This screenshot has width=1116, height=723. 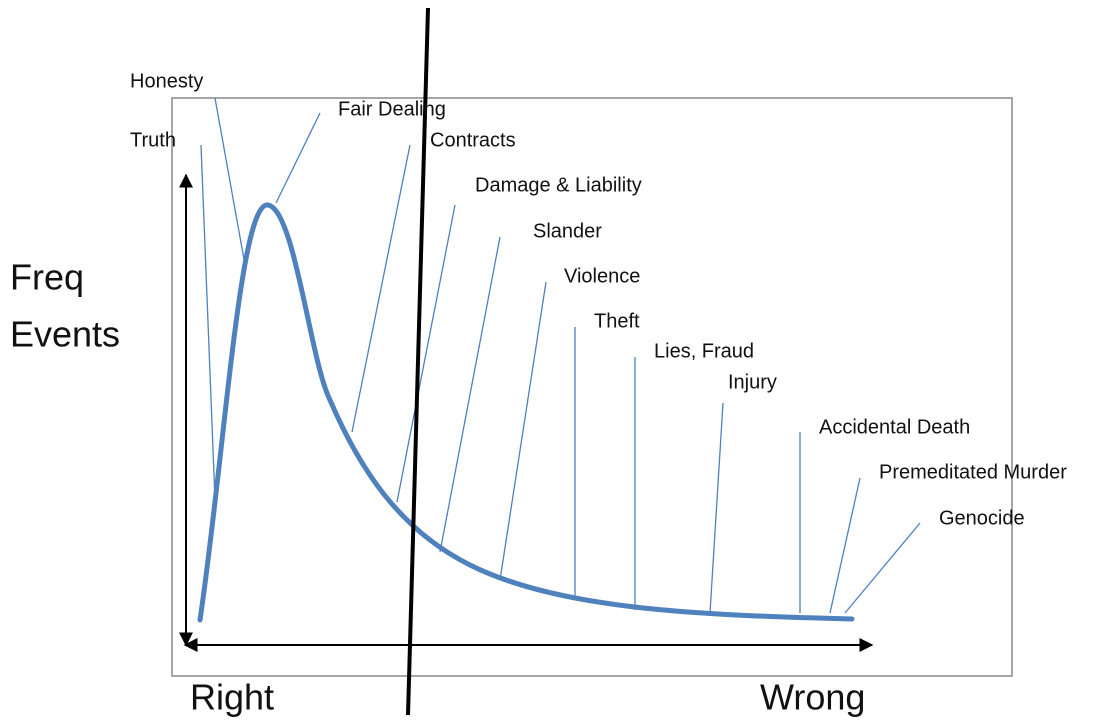 What do you see at coordinates (982, 518) in the screenshot?
I see `annotation-label: Genocide` at bounding box center [982, 518].